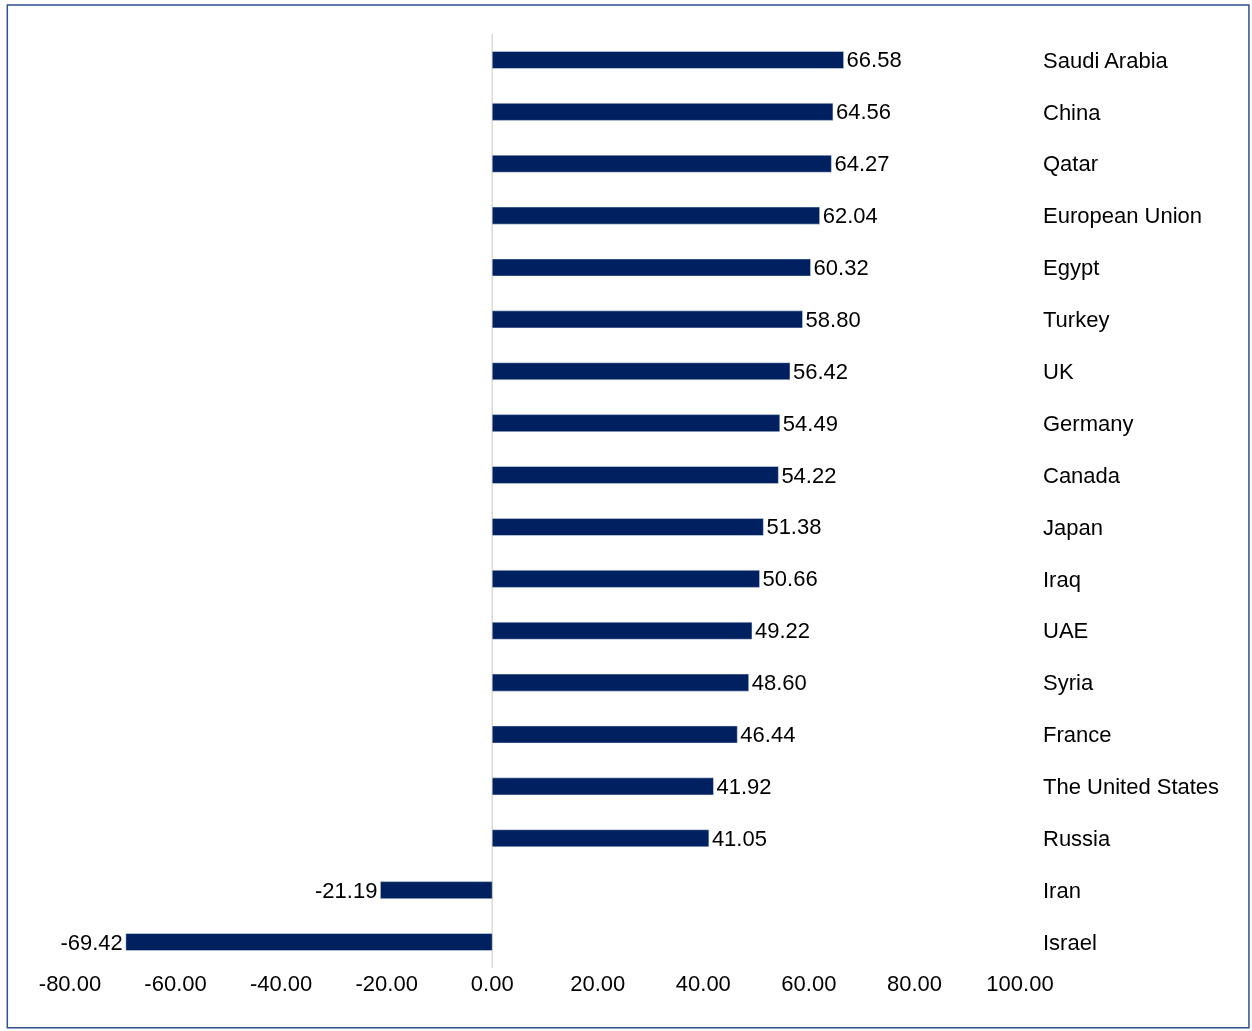 The image size is (1252, 1031). I want to click on x-tick-label: 20.00, so click(598, 983).